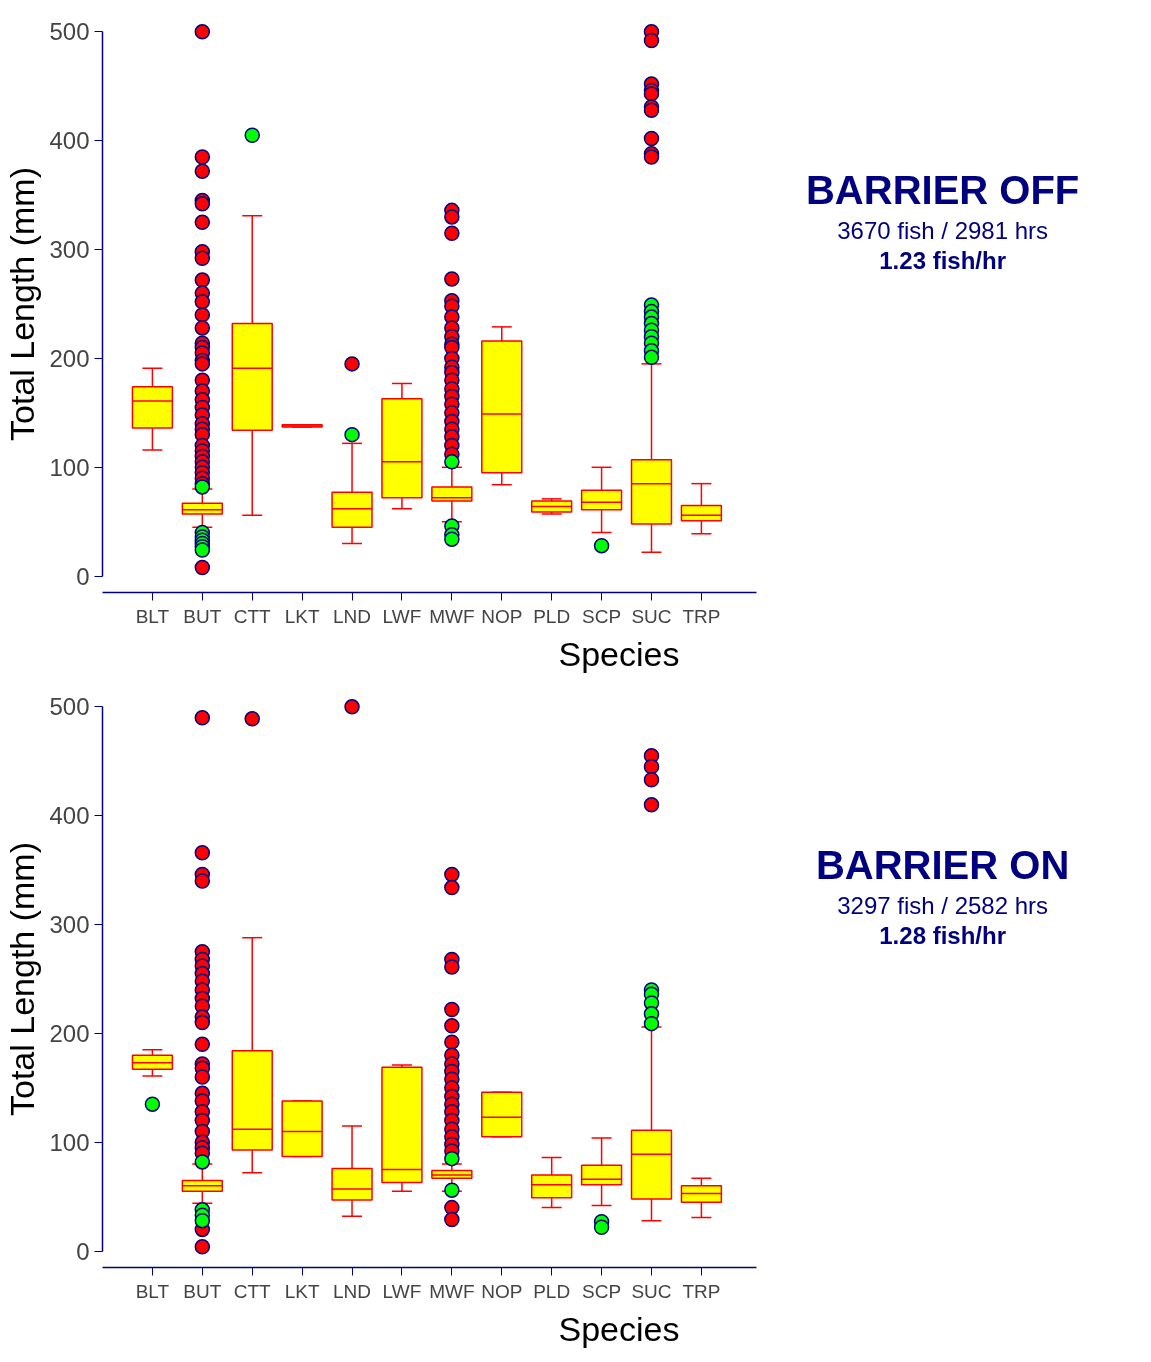  I want to click on text: 1.23 fish/hr, so click(942, 261).